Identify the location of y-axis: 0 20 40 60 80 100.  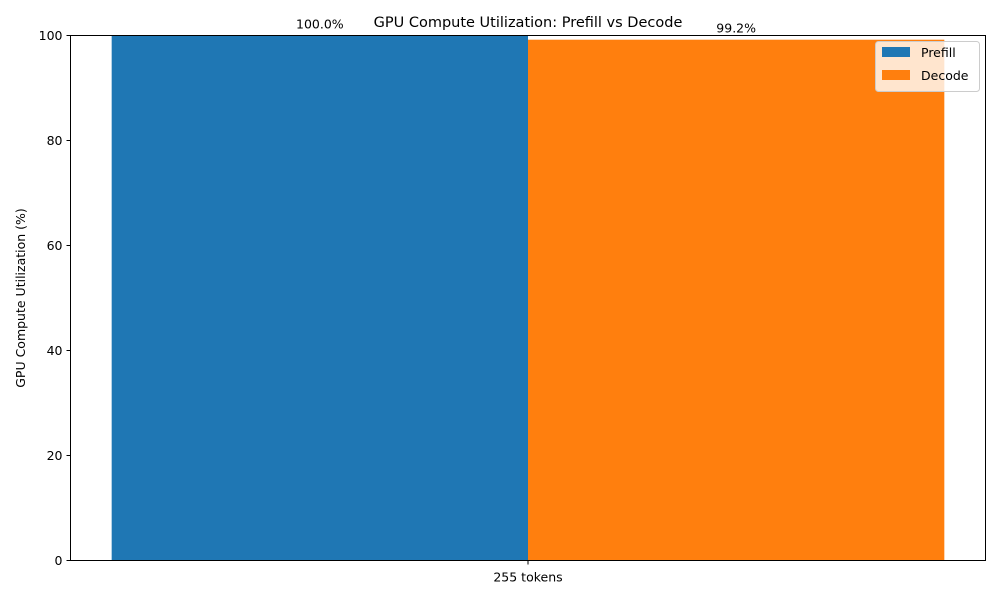
(55, 298).